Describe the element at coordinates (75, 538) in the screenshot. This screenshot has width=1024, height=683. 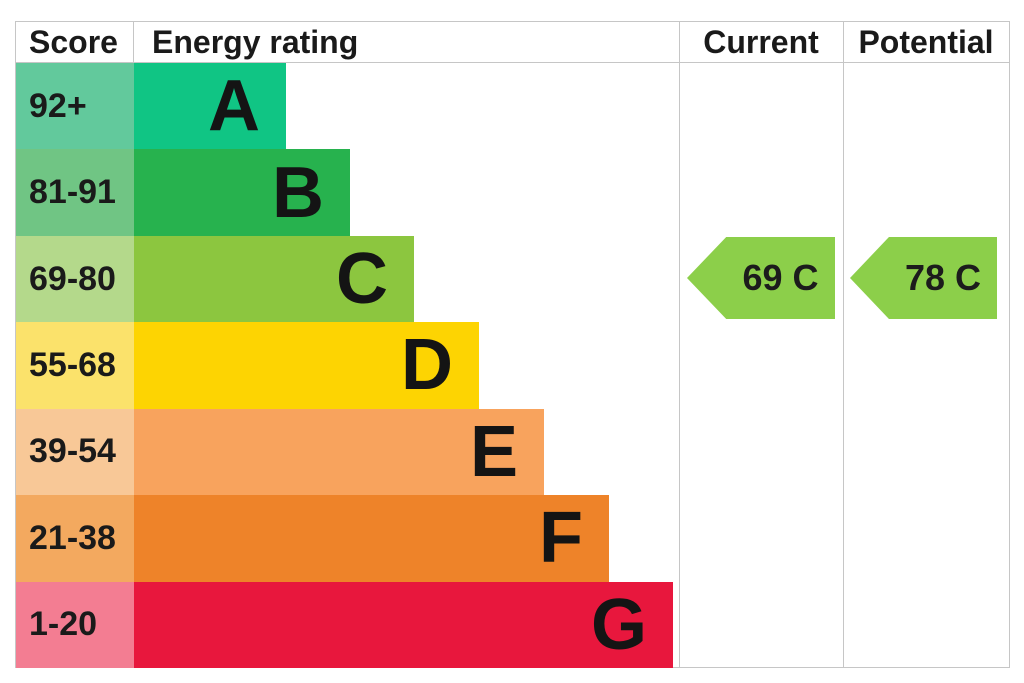
I see `score-cell-f: 21-38` at that location.